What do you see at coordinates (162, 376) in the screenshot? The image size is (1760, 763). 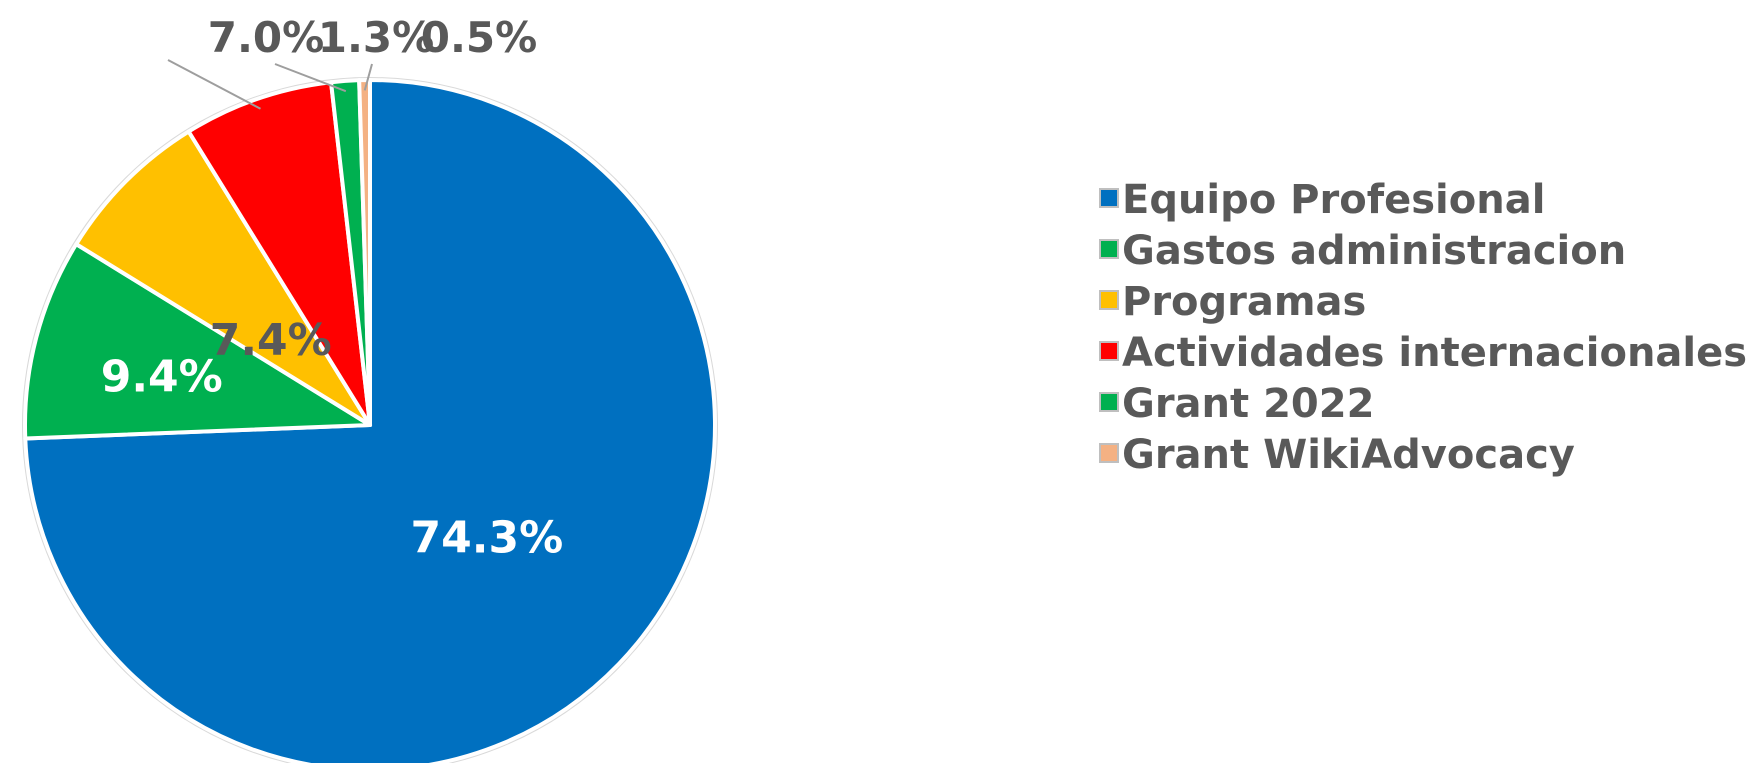 I see `data-label-gastos-administracion: 9.4%` at bounding box center [162, 376].